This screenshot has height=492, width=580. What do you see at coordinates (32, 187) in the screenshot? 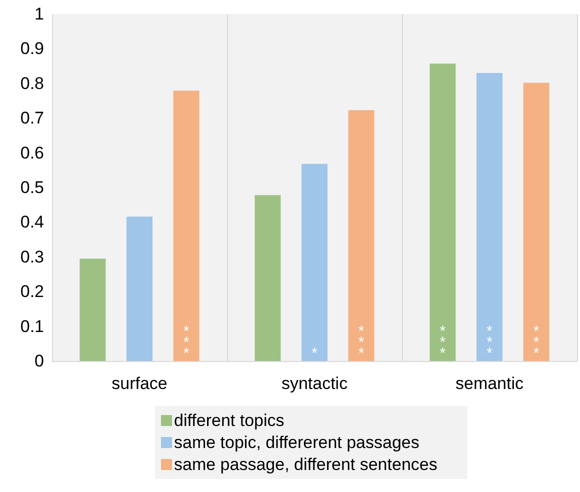
I see `y-tick-label: 0.5` at bounding box center [32, 187].